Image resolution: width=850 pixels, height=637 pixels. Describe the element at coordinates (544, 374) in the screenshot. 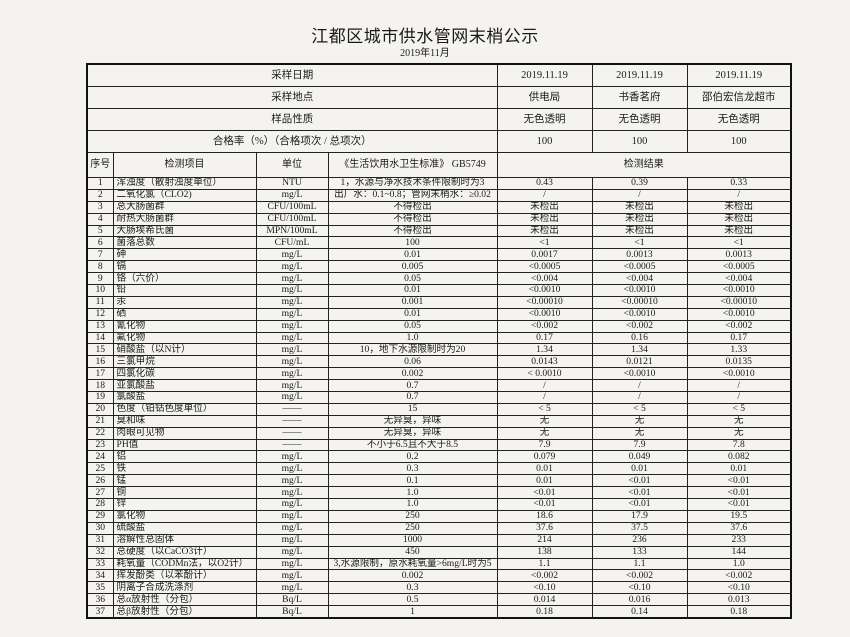

I see `row-result: < 0.0010` at that location.